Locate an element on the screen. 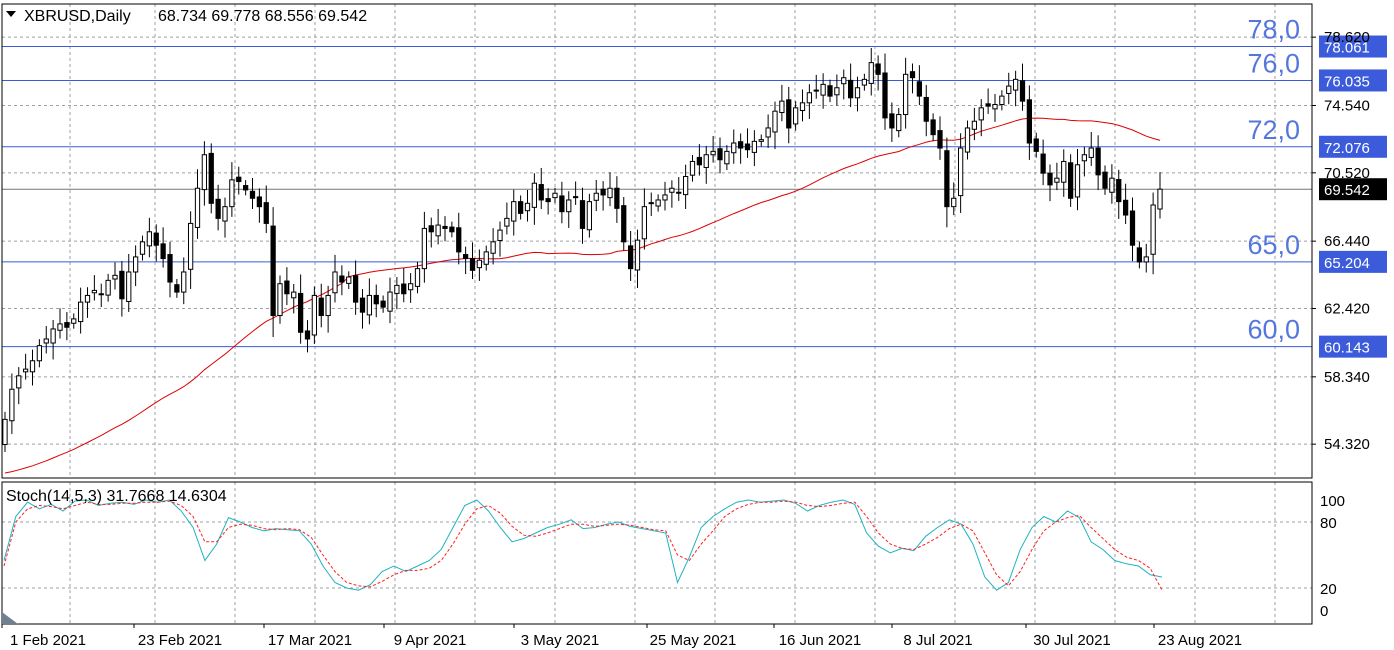 The width and height of the screenshot is (1394, 650). level-label: 60,0 is located at coordinates (1273, 330).